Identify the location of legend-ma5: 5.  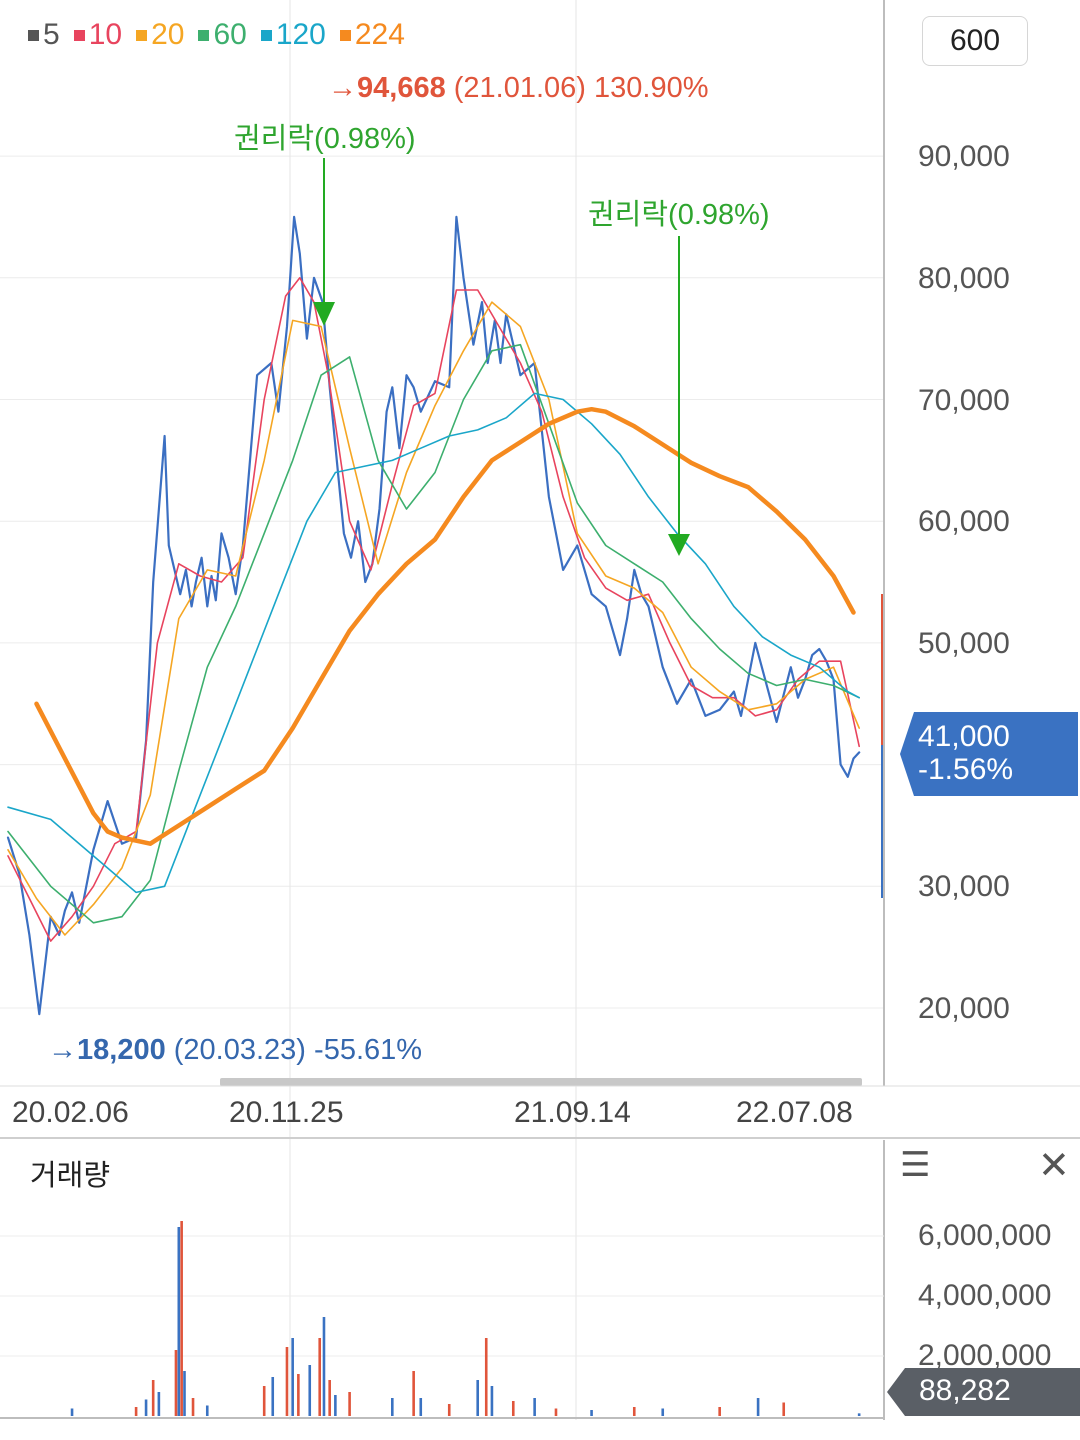
(44, 35).